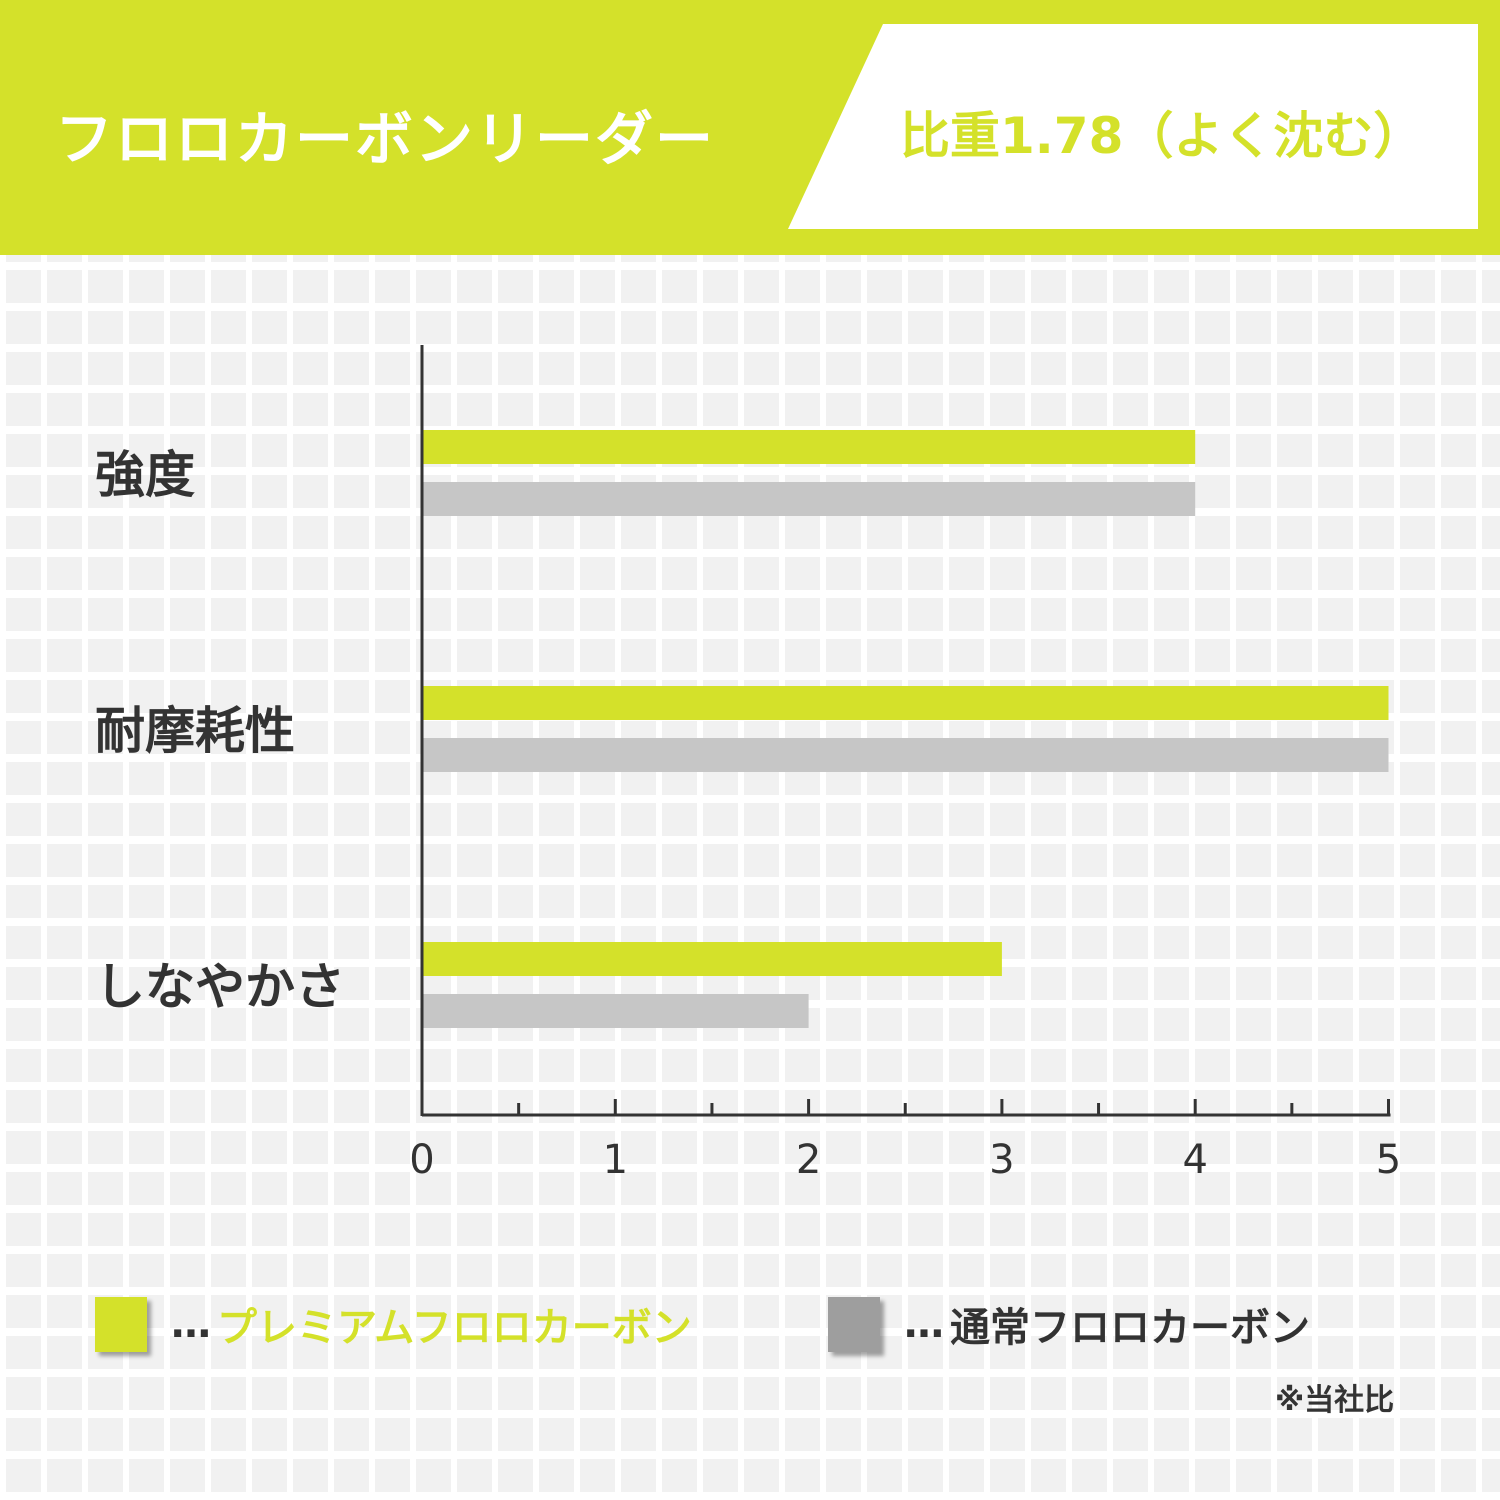 The height and width of the screenshot is (1500, 1500). Describe the element at coordinates (454, 1328) in the screenshot. I see `legend-label-premium: プレミアムフロロカーボン` at that location.